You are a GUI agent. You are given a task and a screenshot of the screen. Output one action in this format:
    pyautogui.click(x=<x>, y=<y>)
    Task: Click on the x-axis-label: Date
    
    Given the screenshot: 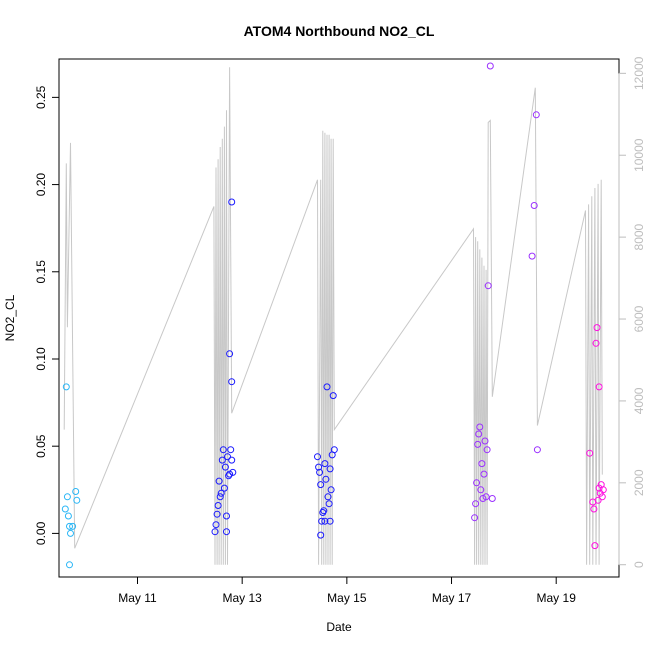 What is the action you would take?
    pyautogui.click(x=339, y=627)
    